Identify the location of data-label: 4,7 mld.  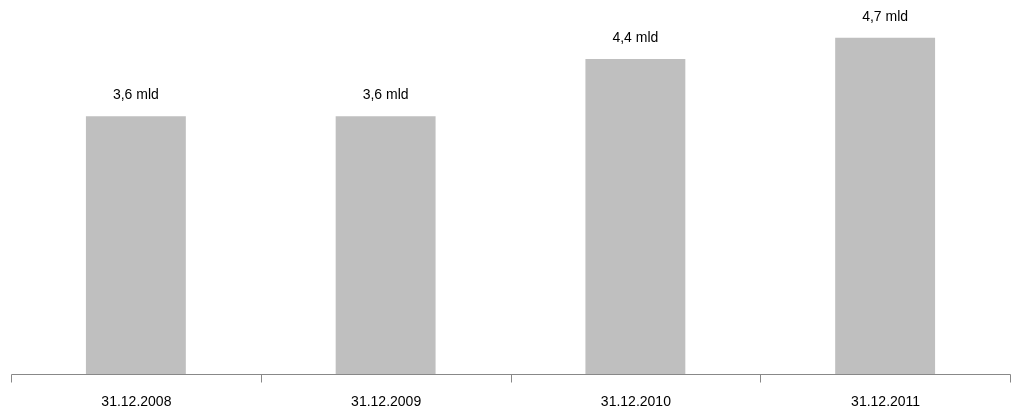
(885, 15).